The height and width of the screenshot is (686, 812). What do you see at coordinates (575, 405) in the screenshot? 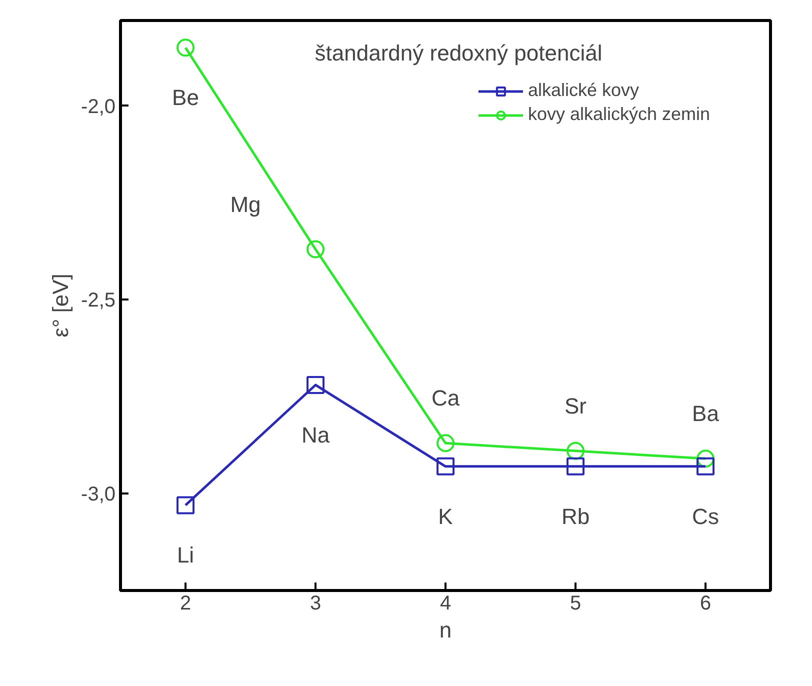
I see `annotation: Sr` at bounding box center [575, 405].